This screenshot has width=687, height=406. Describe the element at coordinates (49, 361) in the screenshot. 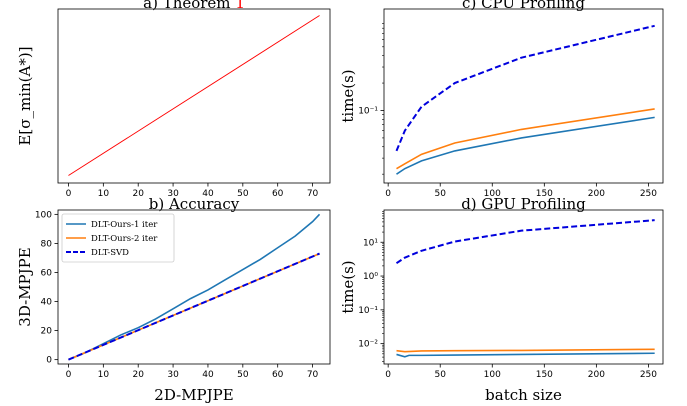

I see `y-tick-label: 0` at that location.